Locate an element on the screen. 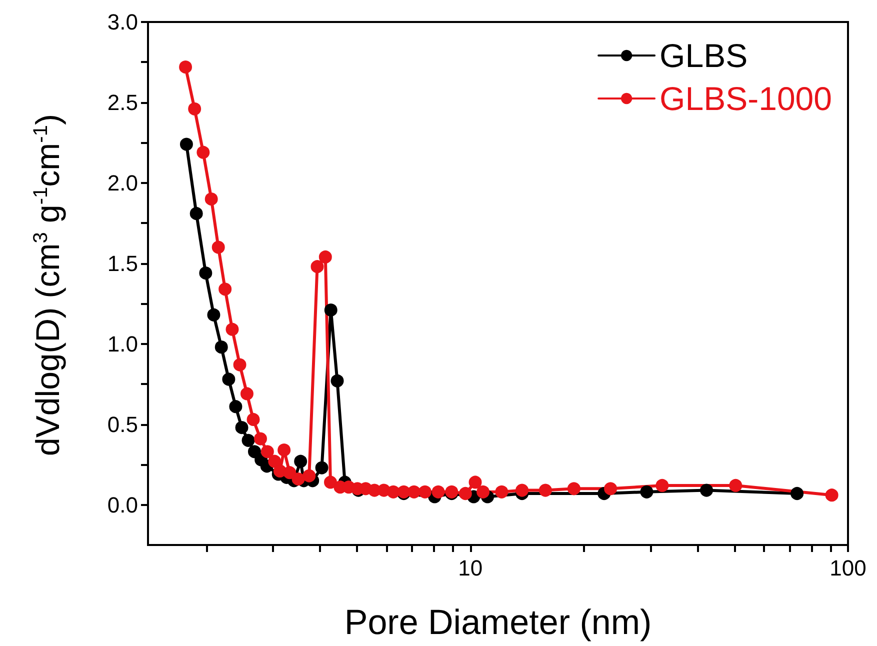 Image resolution: width=877 pixels, height=646 pixels. y-tick-label: 0.5 is located at coordinates (122, 424).